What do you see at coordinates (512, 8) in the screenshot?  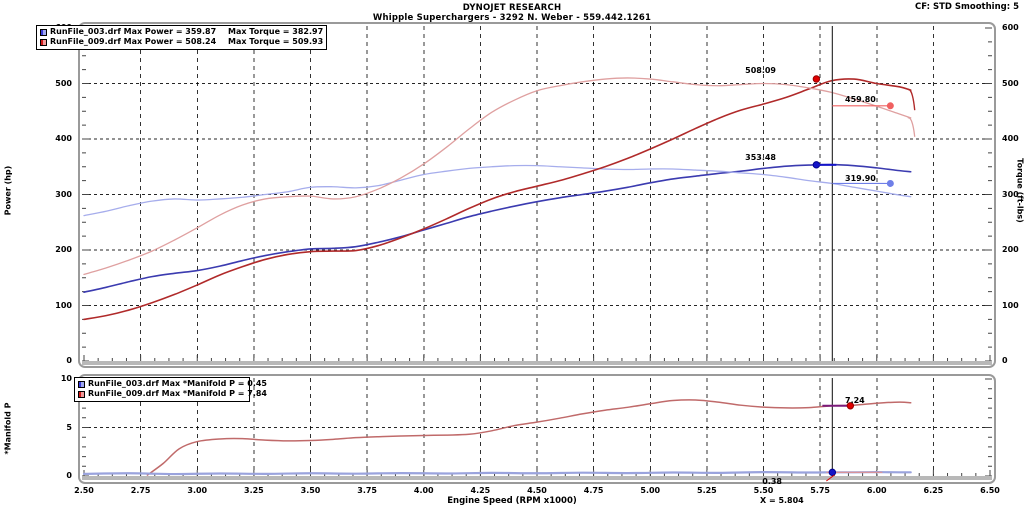 I see `header-title-line1: DYNOJET RESEARCH` at bounding box center [512, 8].